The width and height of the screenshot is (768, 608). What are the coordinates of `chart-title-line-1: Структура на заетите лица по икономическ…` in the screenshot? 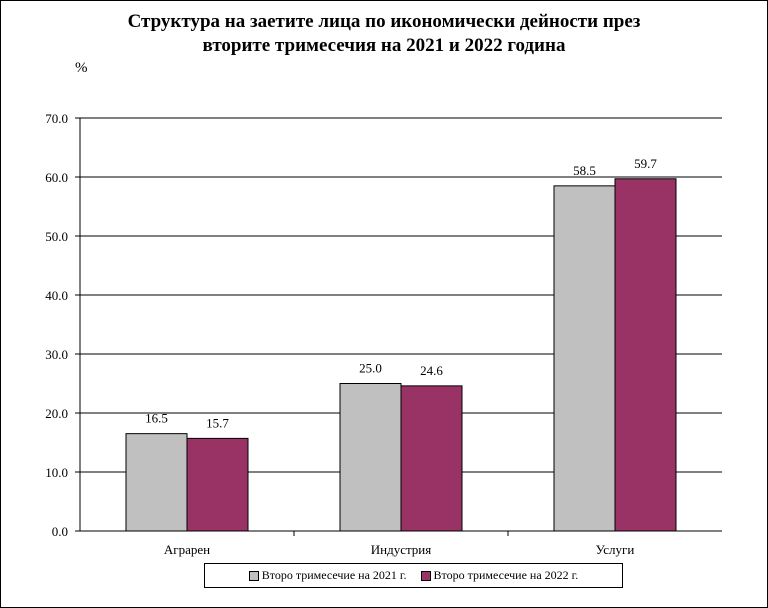 It's located at (384, 21).